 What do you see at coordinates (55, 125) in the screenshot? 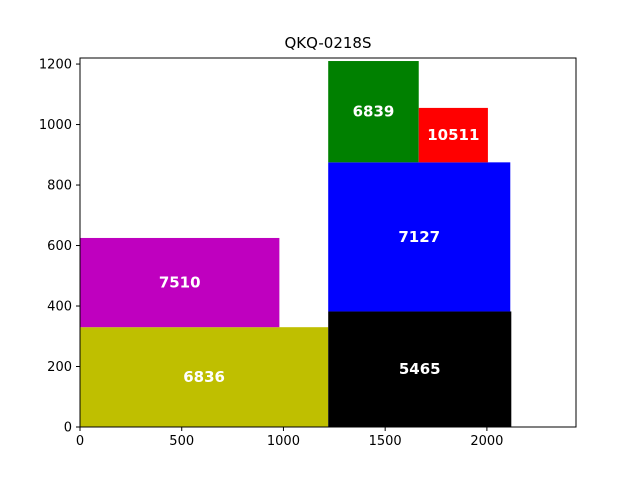
I see `y-tick-label-5: 1000` at bounding box center [55, 125].